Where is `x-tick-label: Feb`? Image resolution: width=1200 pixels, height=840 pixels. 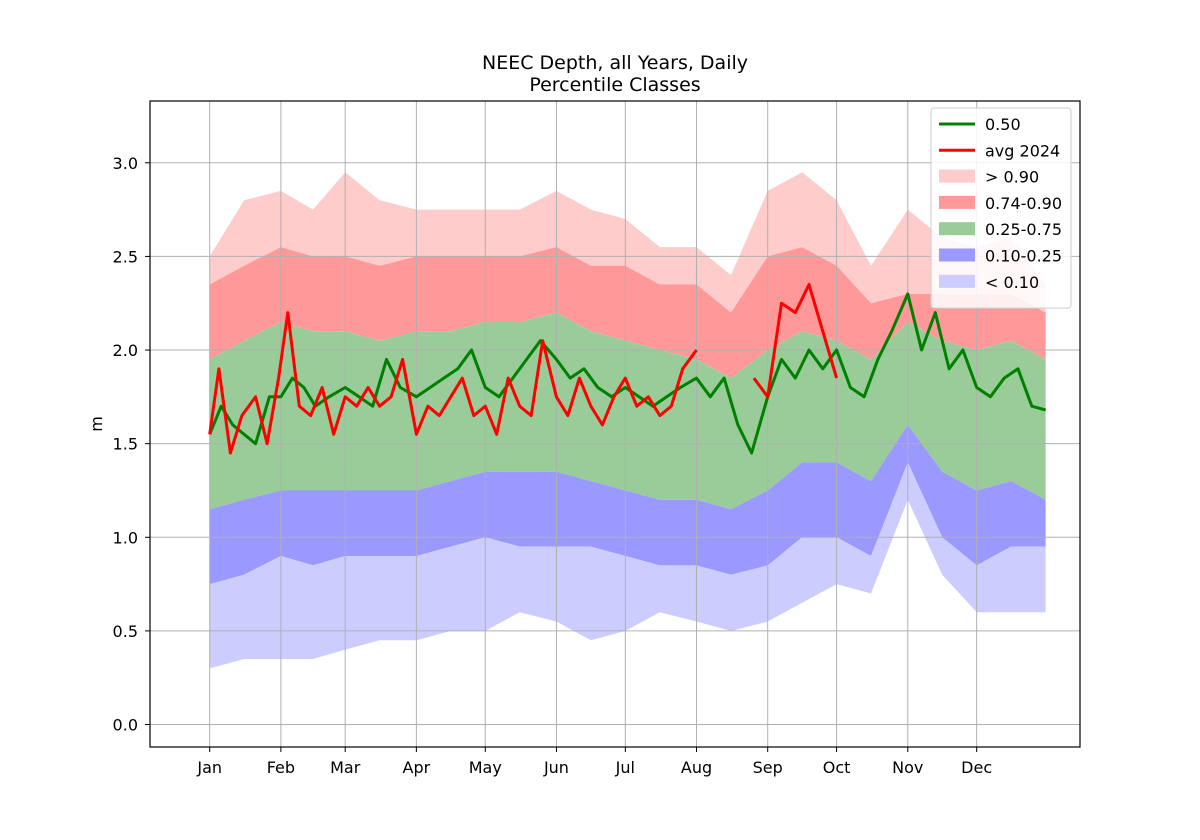
x-tick-label: Feb is located at coordinates (281, 767).